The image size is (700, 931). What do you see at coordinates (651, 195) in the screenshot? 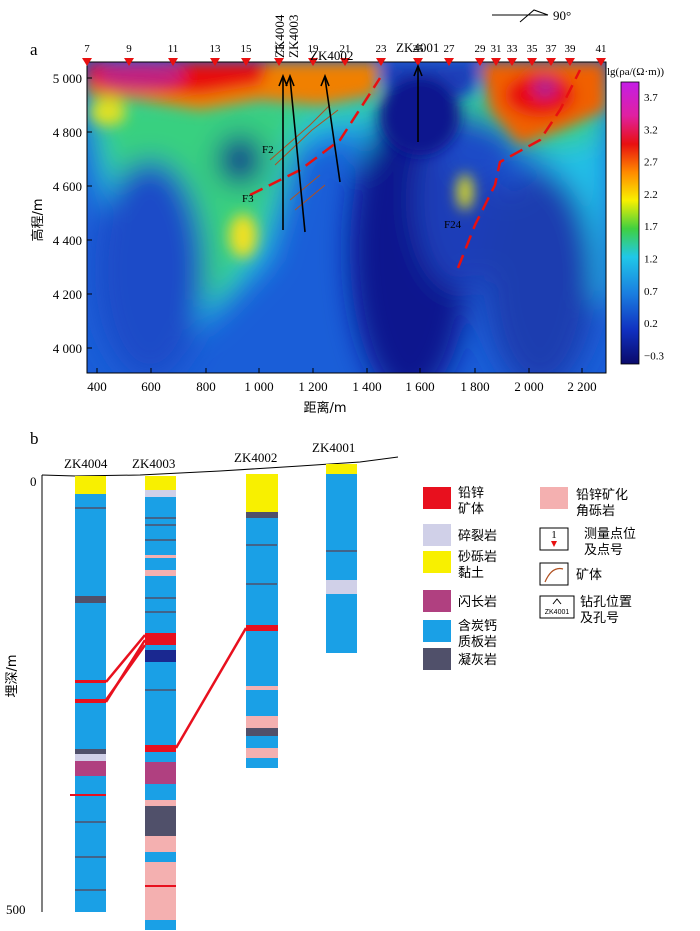
I see `colorbar-tick-label: 2.2` at bounding box center [651, 195].